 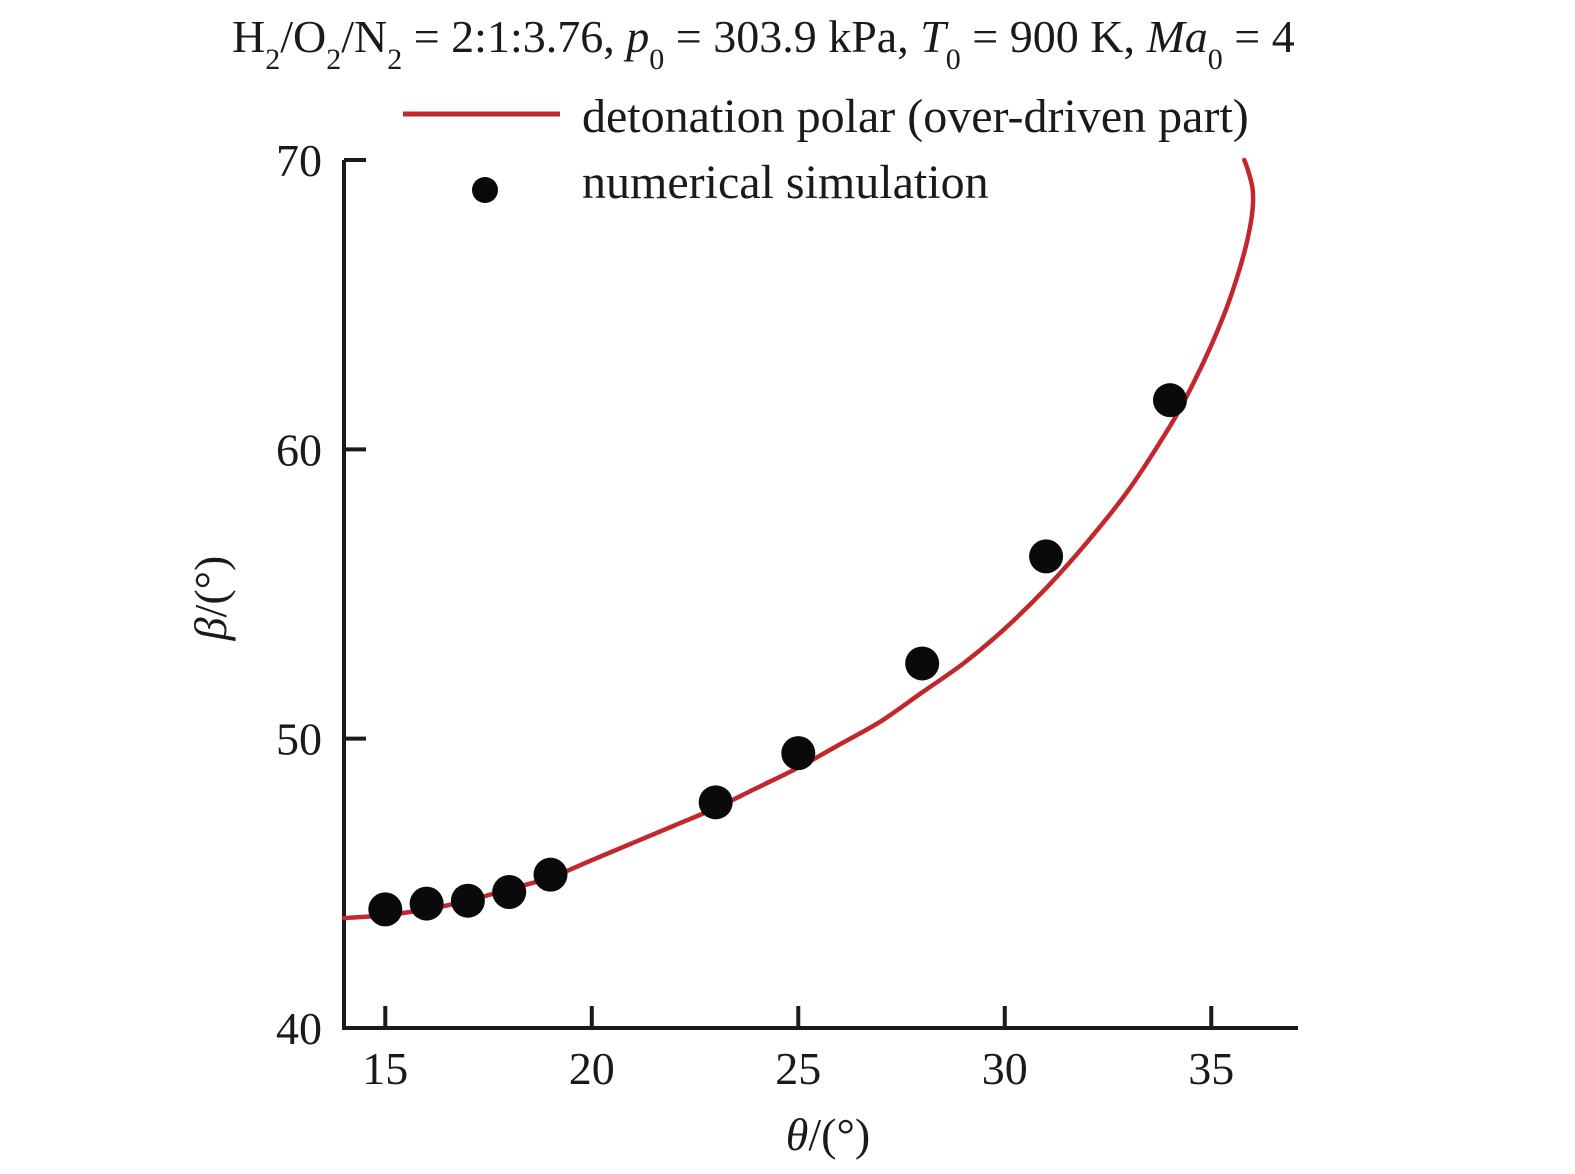 What do you see at coordinates (385, 1068) in the screenshot?
I see `x-tick-label: 15` at bounding box center [385, 1068].